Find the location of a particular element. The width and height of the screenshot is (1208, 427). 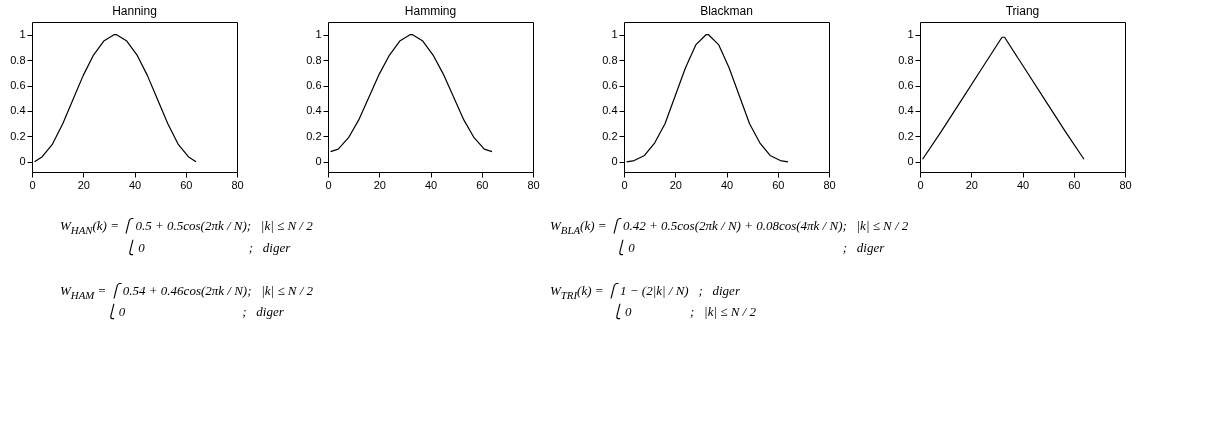

text: W$_{HAN}$(k) = ⎧ 0.5 + 0.5cos(2πk / N); |k| ≤ N / 2 ⎩ 0 ; diger is located at coordinates (187, 236).